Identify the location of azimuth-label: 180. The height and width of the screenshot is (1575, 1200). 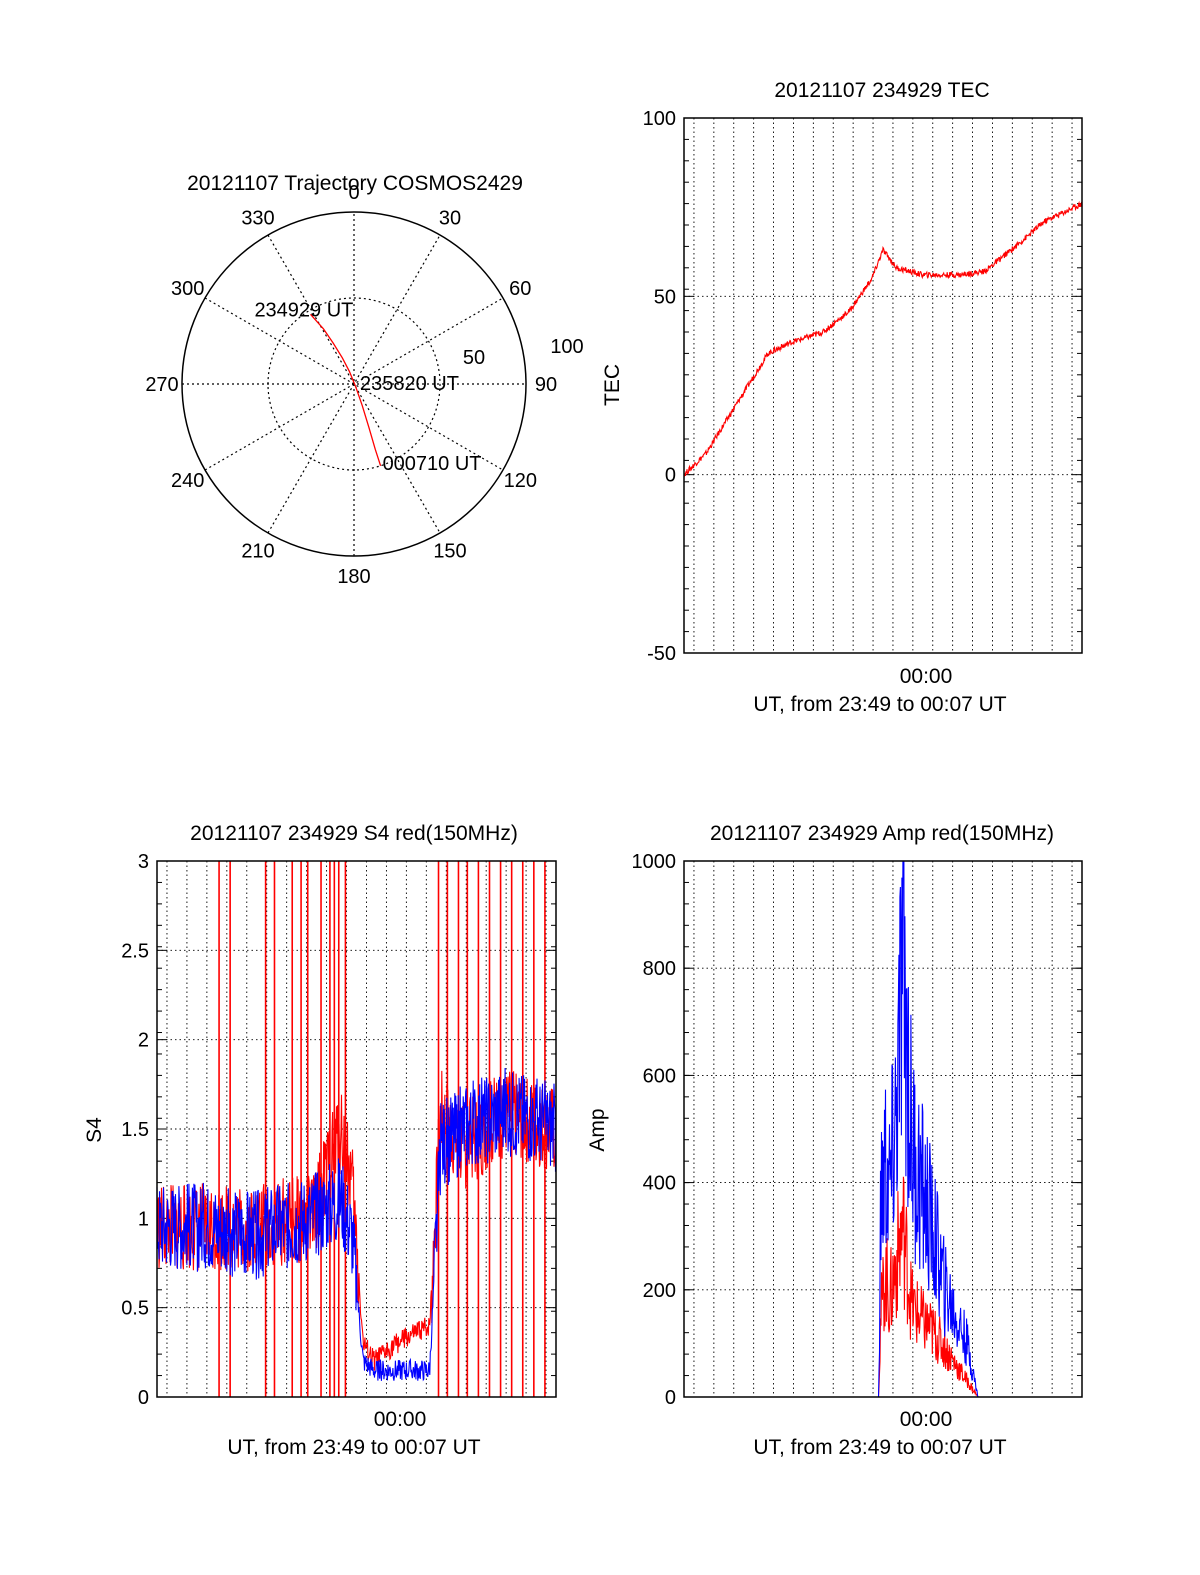
(353, 577).